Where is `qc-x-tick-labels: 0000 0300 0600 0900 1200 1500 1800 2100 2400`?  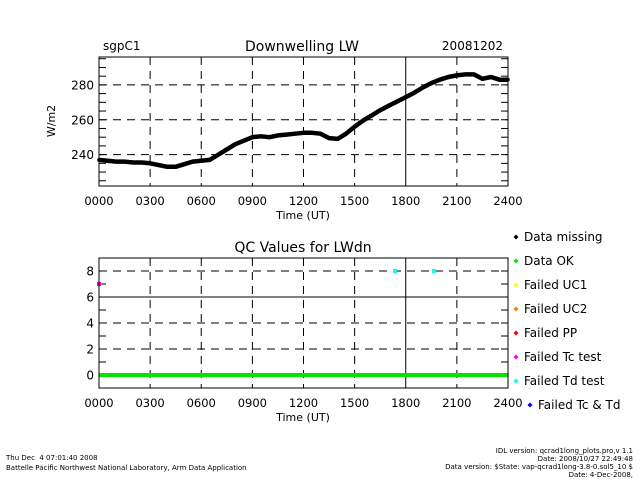 qc-x-tick-labels: 0000 0300 0600 0900 1200 1500 1800 2100 2400 is located at coordinates (303, 403).